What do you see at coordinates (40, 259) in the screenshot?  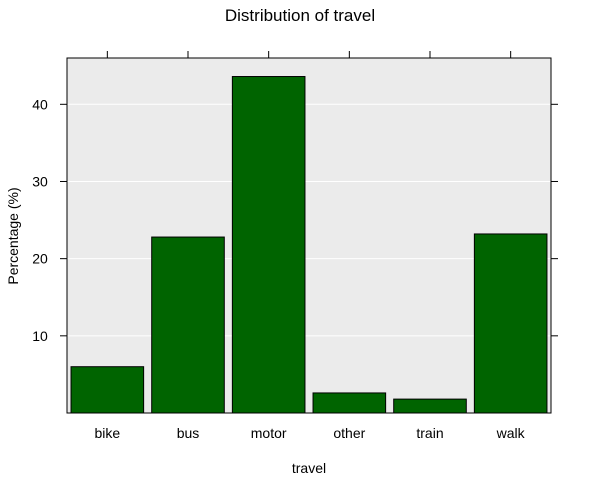 I see `y-tick-label: 20` at bounding box center [40, 259].